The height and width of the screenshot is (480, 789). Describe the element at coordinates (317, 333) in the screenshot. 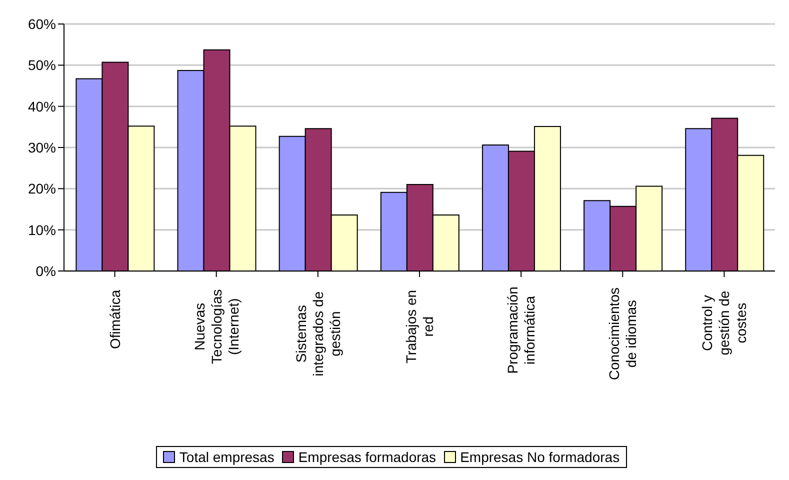

I see `x-tick-label: Sistemas integrados de gestión` at that location.